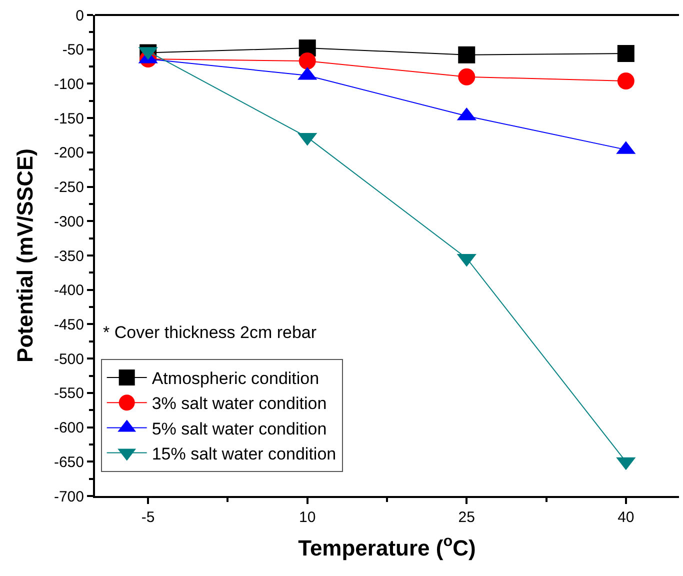 The height and width of the screenshot is (576, 683). I want to click on annotation: * Cover thickness 2cm rebar, so click(210, 332).